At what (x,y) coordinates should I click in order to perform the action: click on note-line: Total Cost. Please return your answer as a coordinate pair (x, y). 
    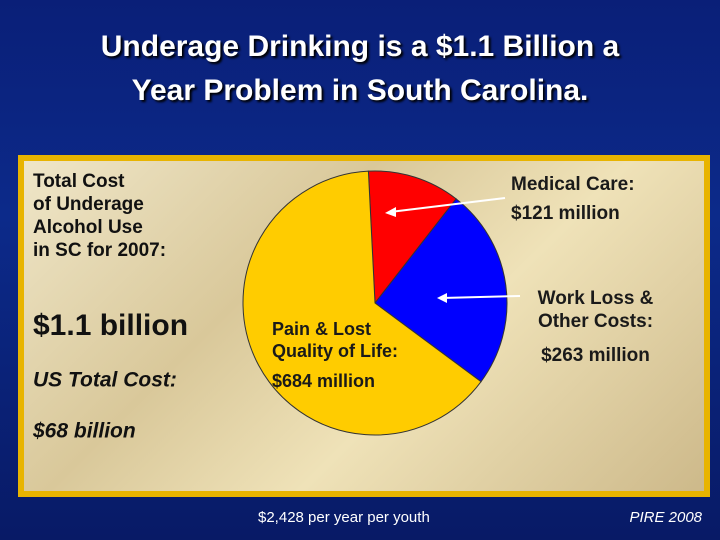
    Looking at the image, I should click on (79, 181).